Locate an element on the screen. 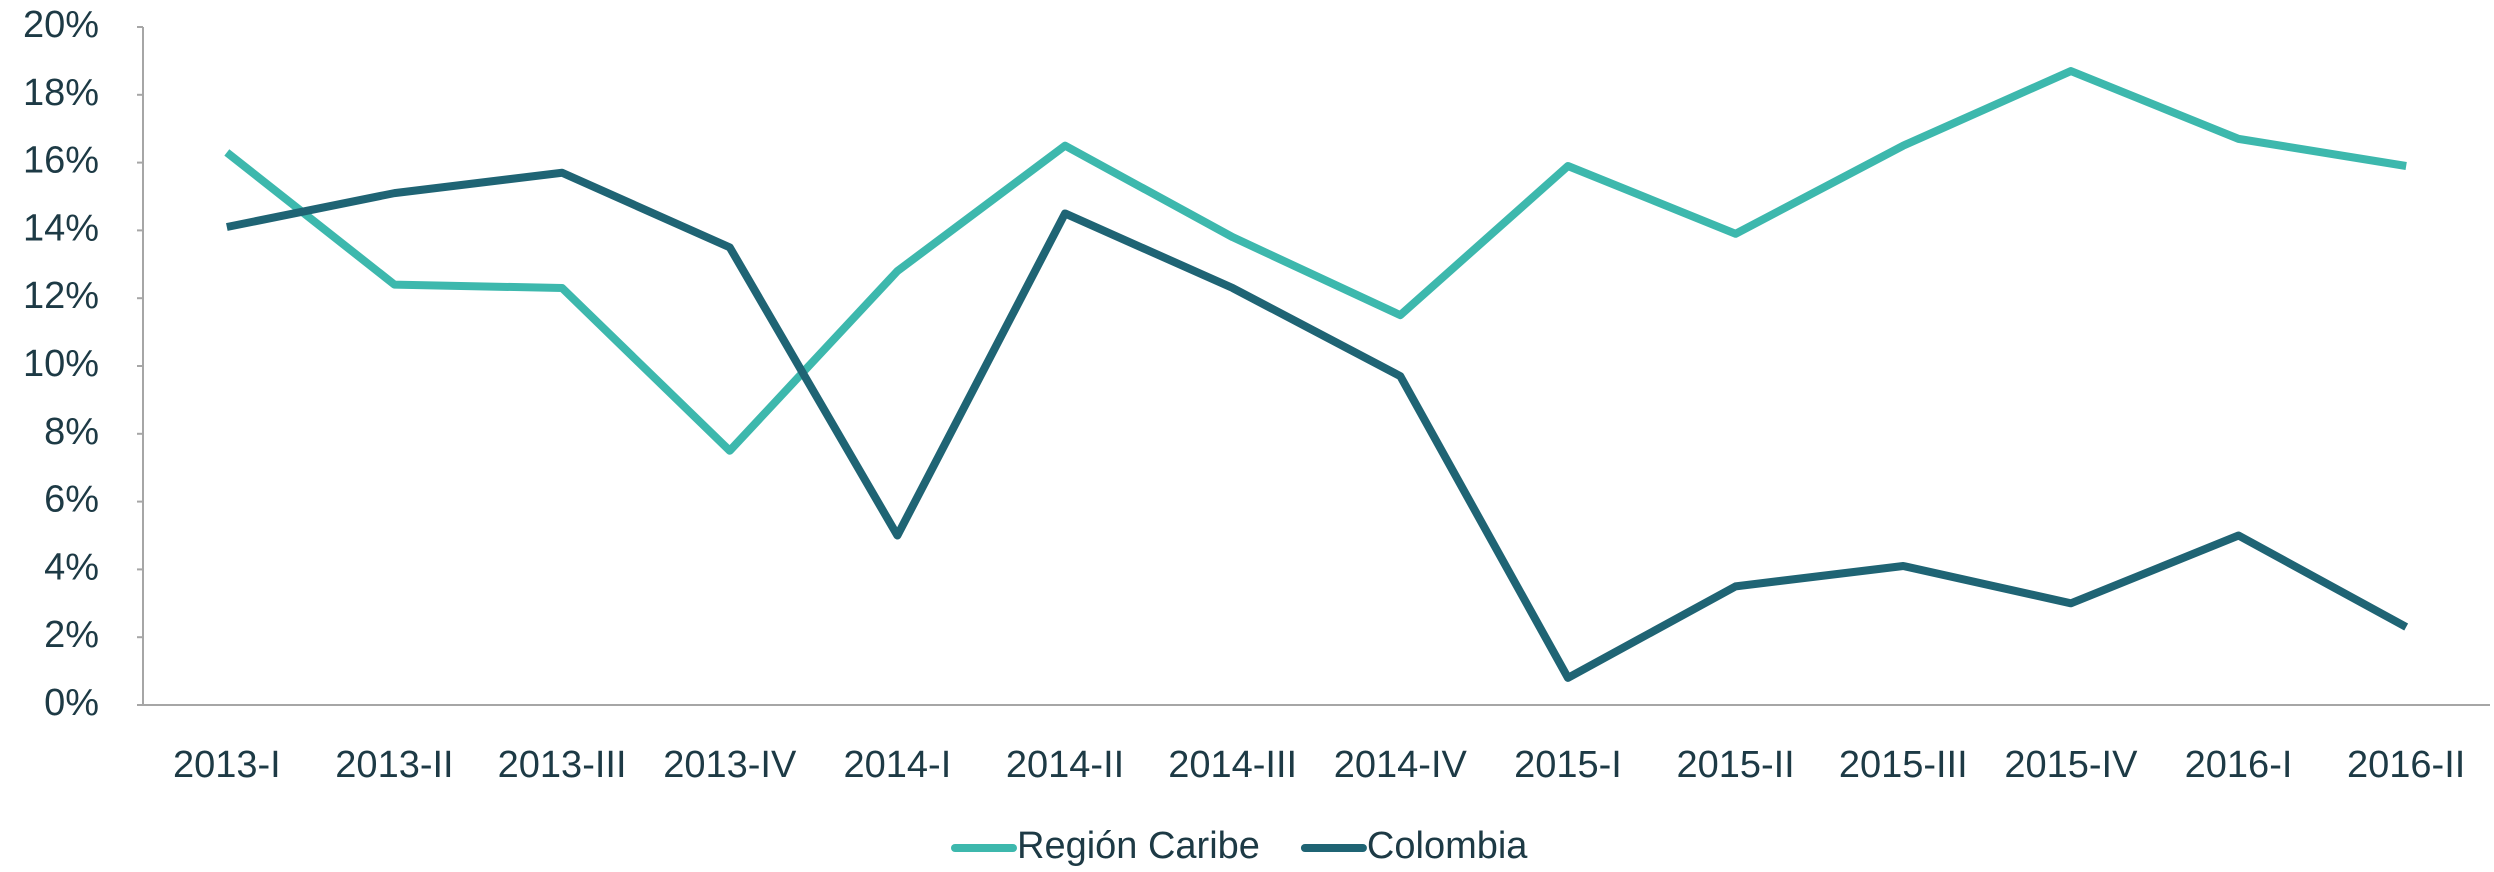 The image size is (2494, 872). y-tick-label: 16% is located at coordinates (61, 161).